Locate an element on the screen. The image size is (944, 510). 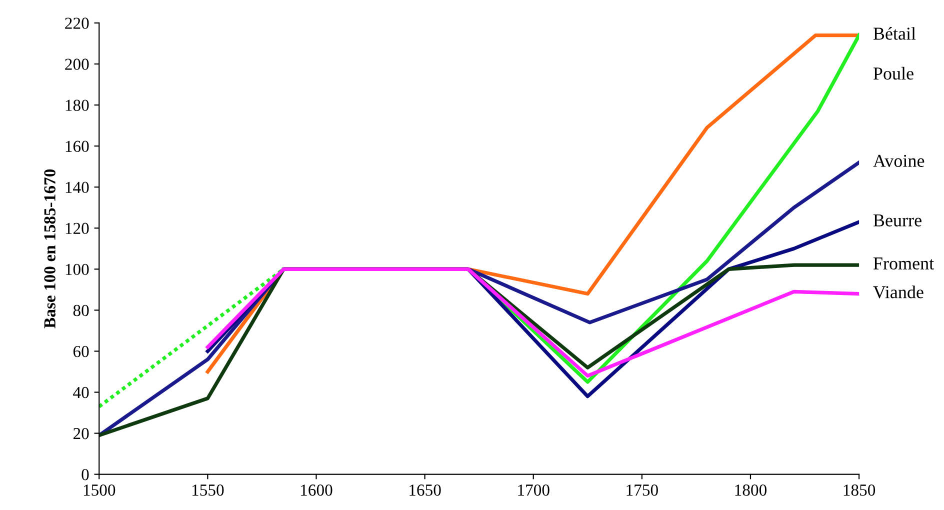
y-tick-label: 180 is located at coordinates (77, 105).